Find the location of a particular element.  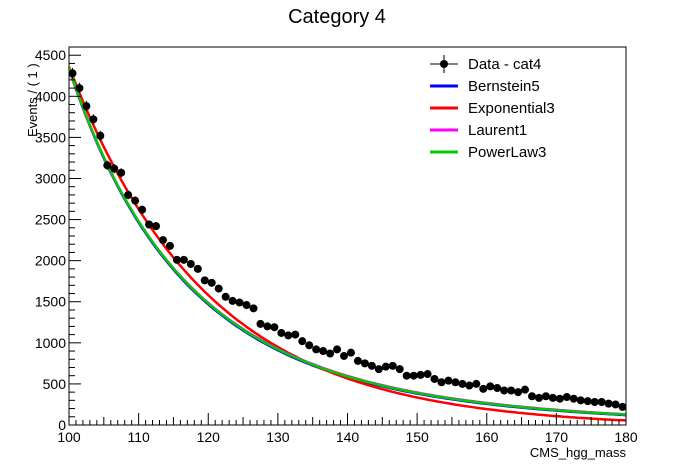

y-tick-label: 3500 is located at coordinates (50, 137).